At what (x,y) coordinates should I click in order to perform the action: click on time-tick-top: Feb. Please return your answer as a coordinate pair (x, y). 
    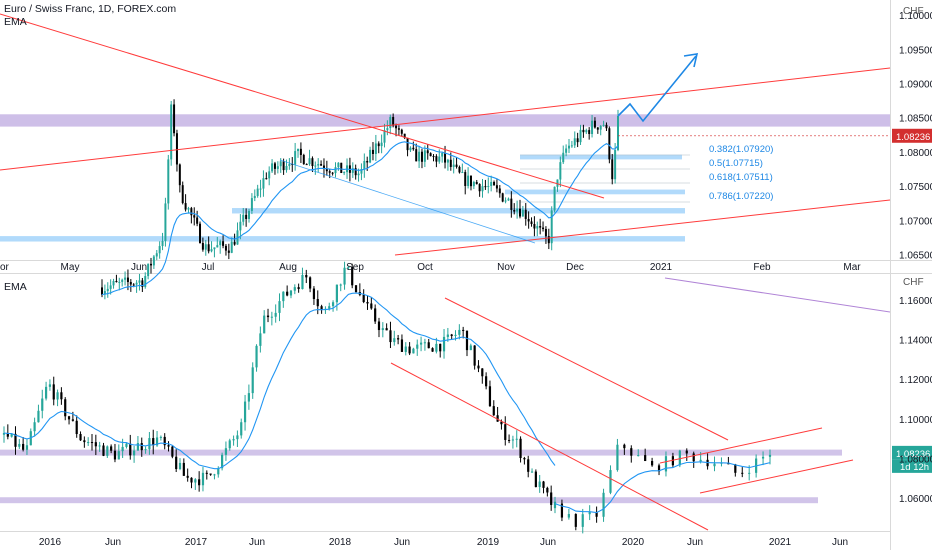
    Looking at the image, I should click on (762, 267).